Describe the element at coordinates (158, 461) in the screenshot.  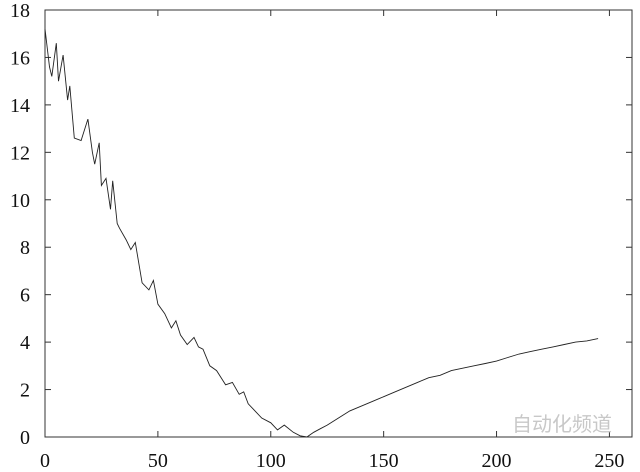
I see `x-tick-label: 50` at that location.